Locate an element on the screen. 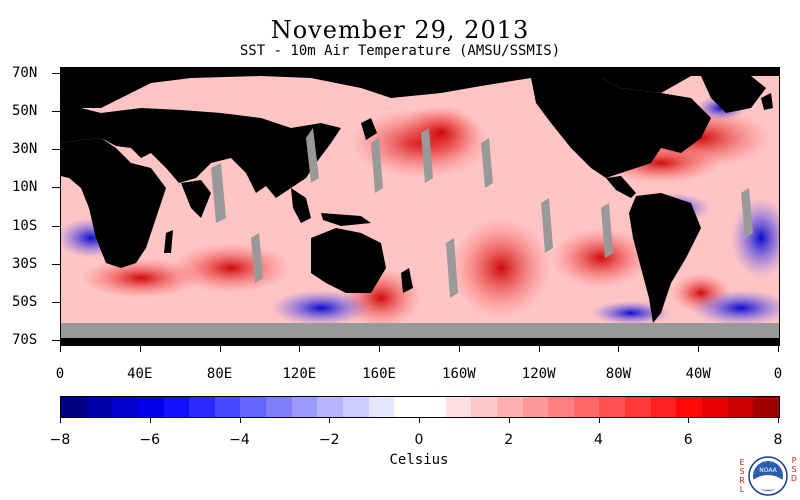 This screenshot has width=800, height=500. psd-letter: S is located at coordinates (794, 469).